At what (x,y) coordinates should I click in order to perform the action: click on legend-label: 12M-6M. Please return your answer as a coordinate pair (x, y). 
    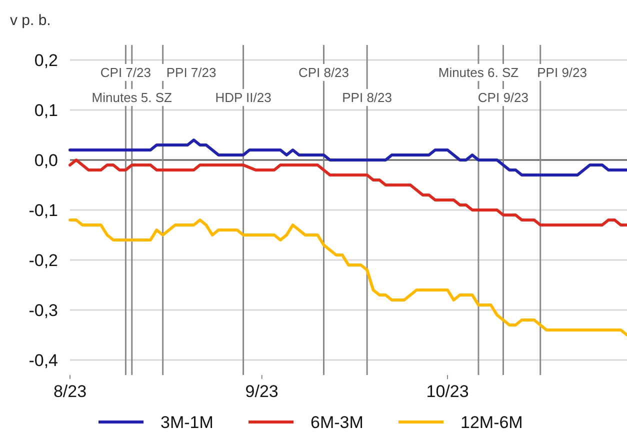
    Looking at the image, I should click on (491, 422).